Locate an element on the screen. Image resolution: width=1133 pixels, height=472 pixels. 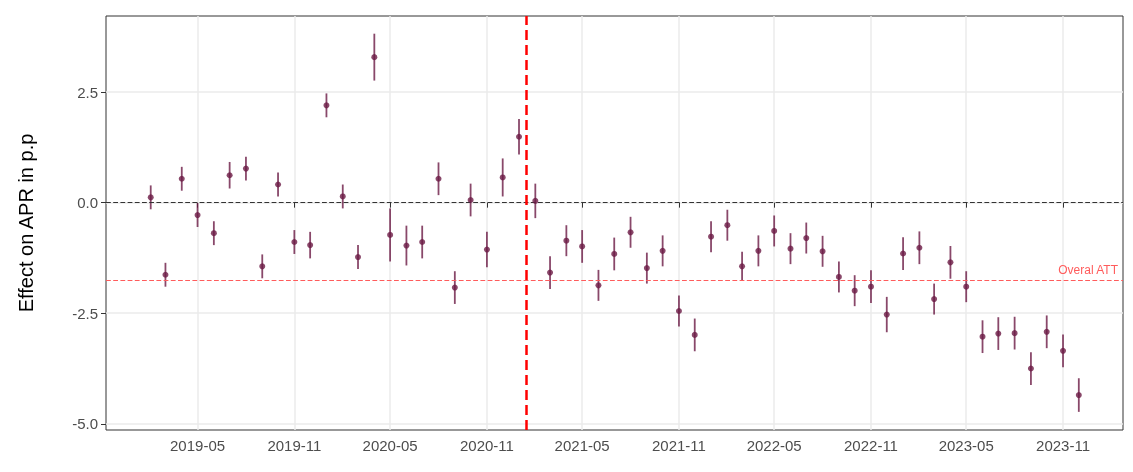
x-tick-label: 2022-11 is located at coordinates (871, 445).